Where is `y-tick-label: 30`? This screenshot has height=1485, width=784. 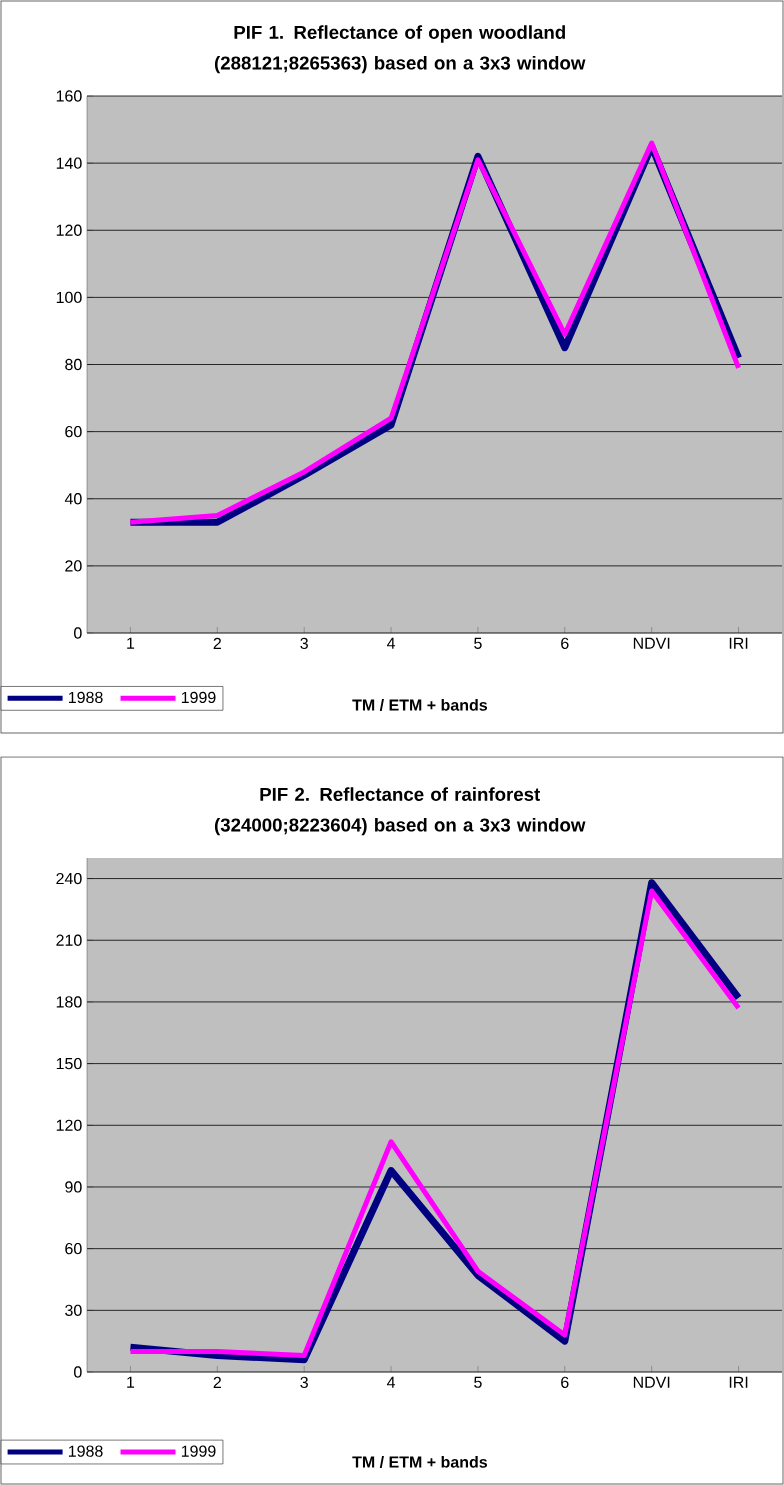
y-tick-label: 30 is located at coordinates (73, 1310).